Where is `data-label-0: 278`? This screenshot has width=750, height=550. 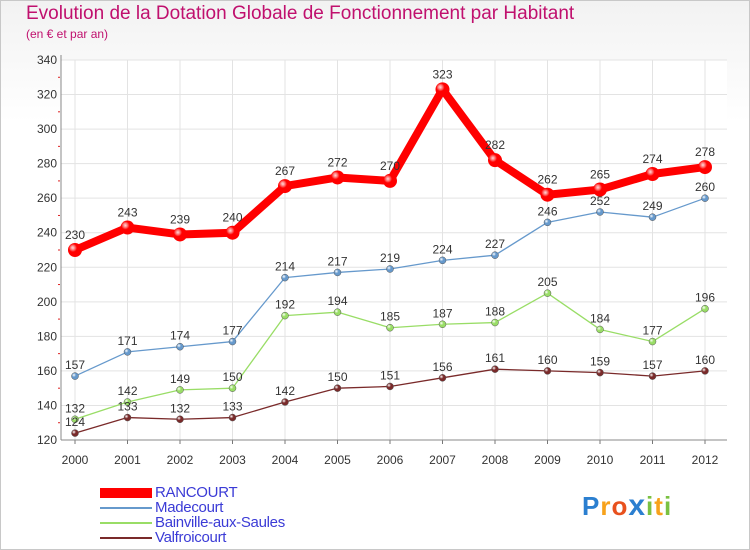 data-label-0: 278 is located at coordinates (705, 152).